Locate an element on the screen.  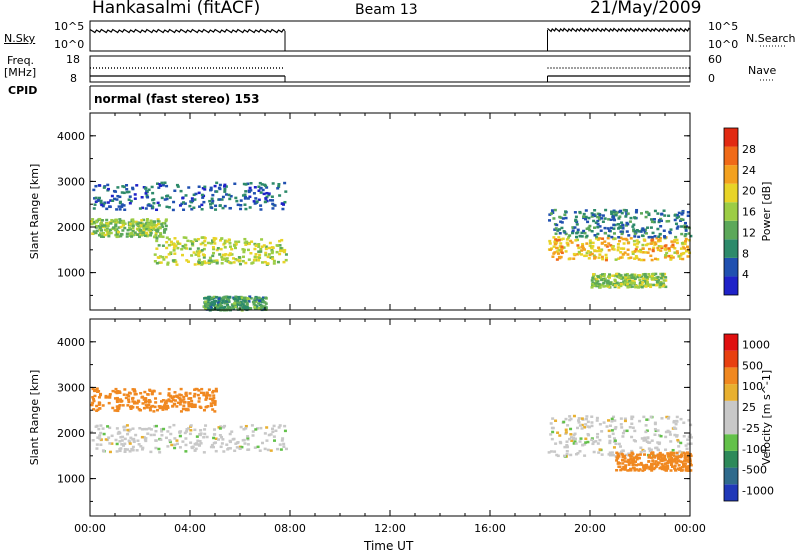
power-colorbar-tick-2: 12 is located at coordinates (749, 232).